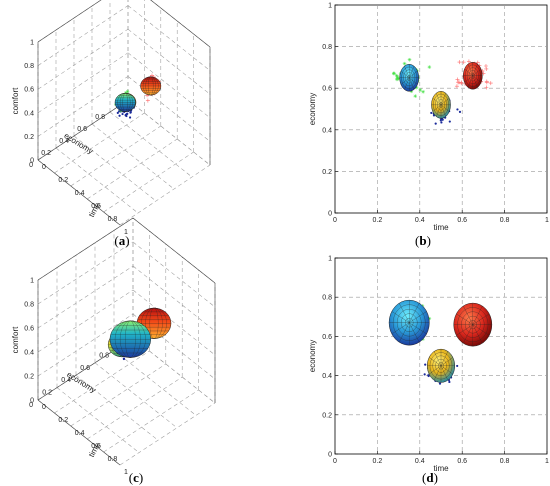 The image size is (550, 486). I want to click on comfort-tick-label: 0, so click(32, 161).